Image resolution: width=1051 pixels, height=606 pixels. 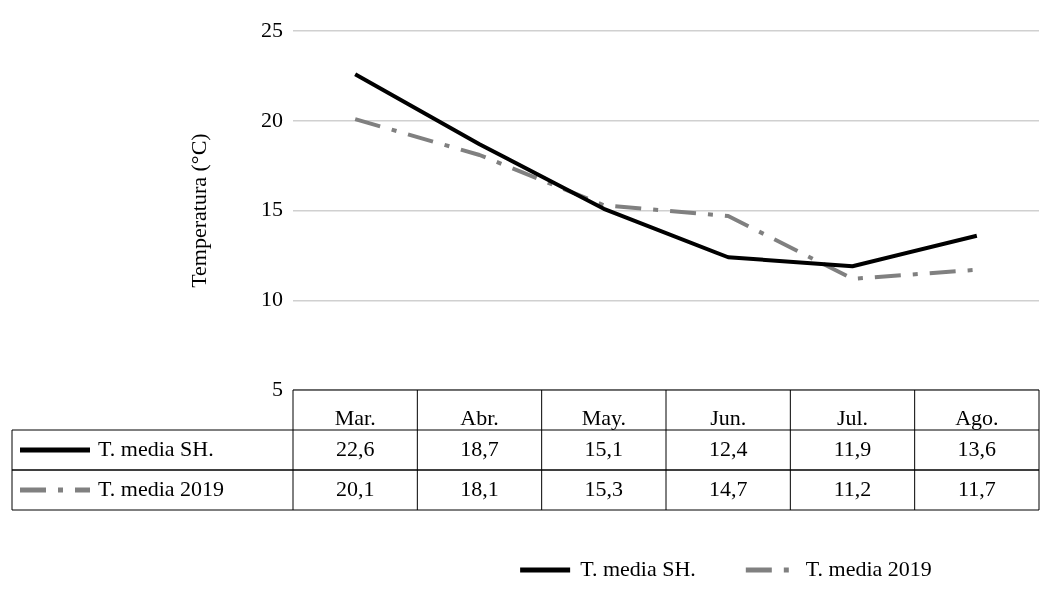 What do you see at coordinates (638, 568) in the screenshot?
I see `text: T. media SH.` at bounding box center [638, 568].